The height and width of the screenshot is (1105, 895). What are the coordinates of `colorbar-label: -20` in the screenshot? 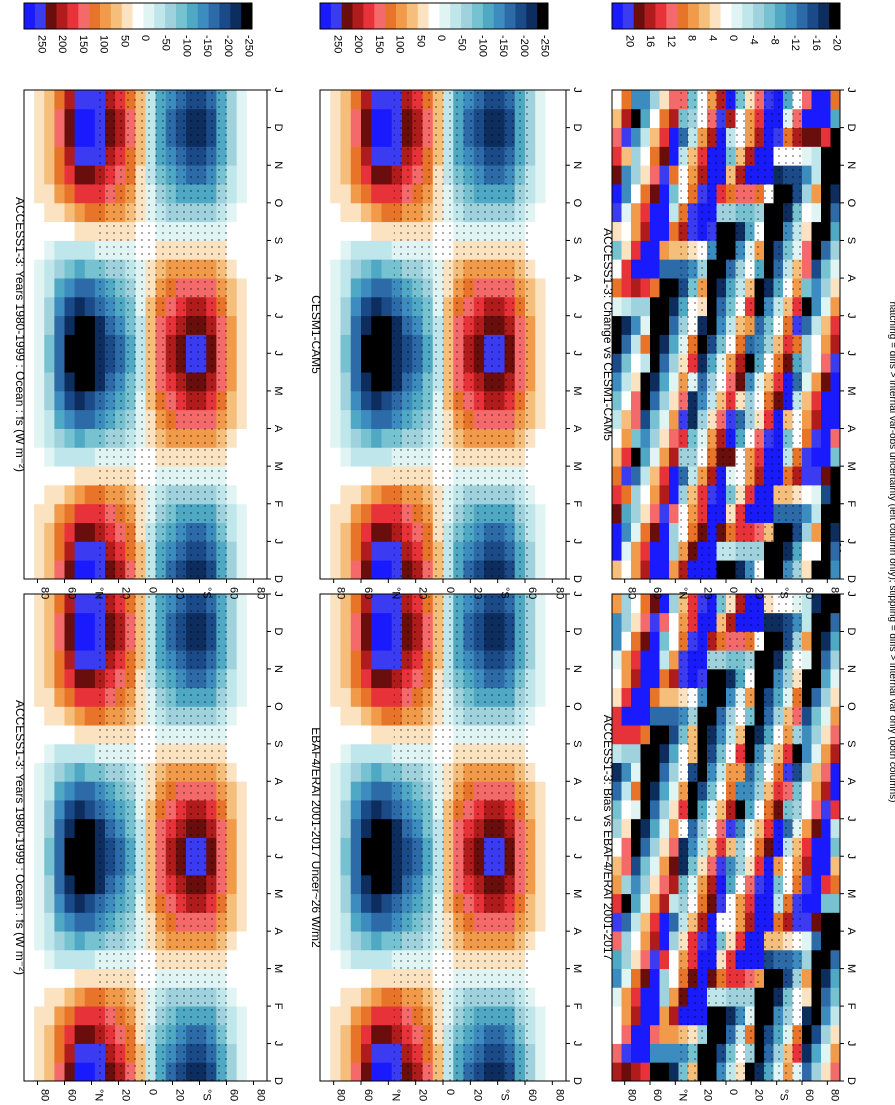 It's located at (837, 43).